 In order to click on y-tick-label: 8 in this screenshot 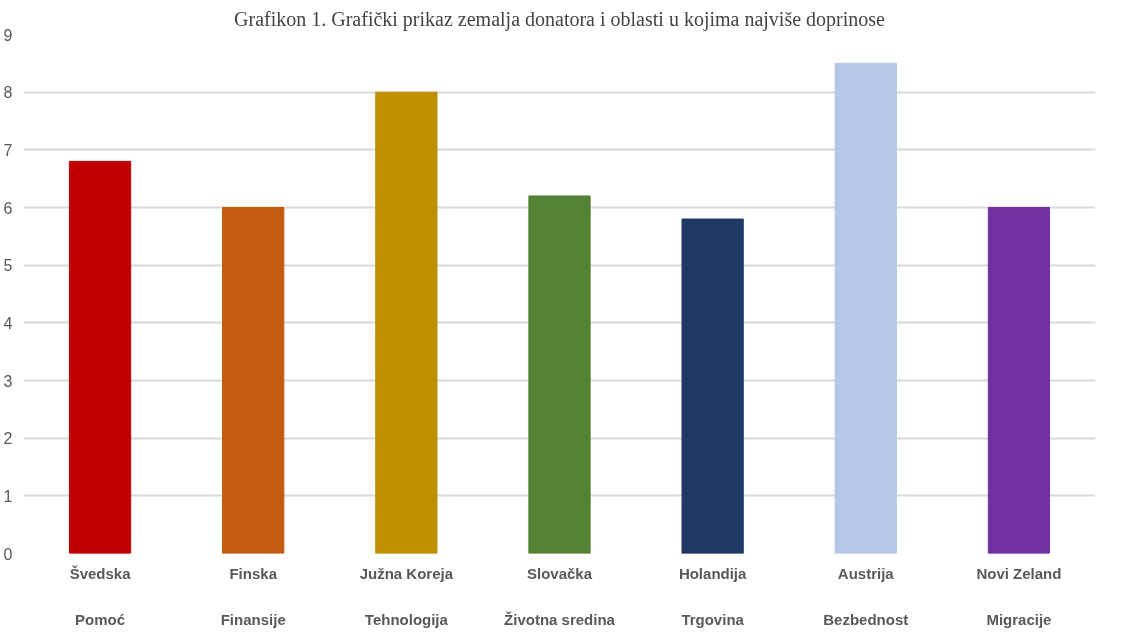, I will do `click(8, 93)`.